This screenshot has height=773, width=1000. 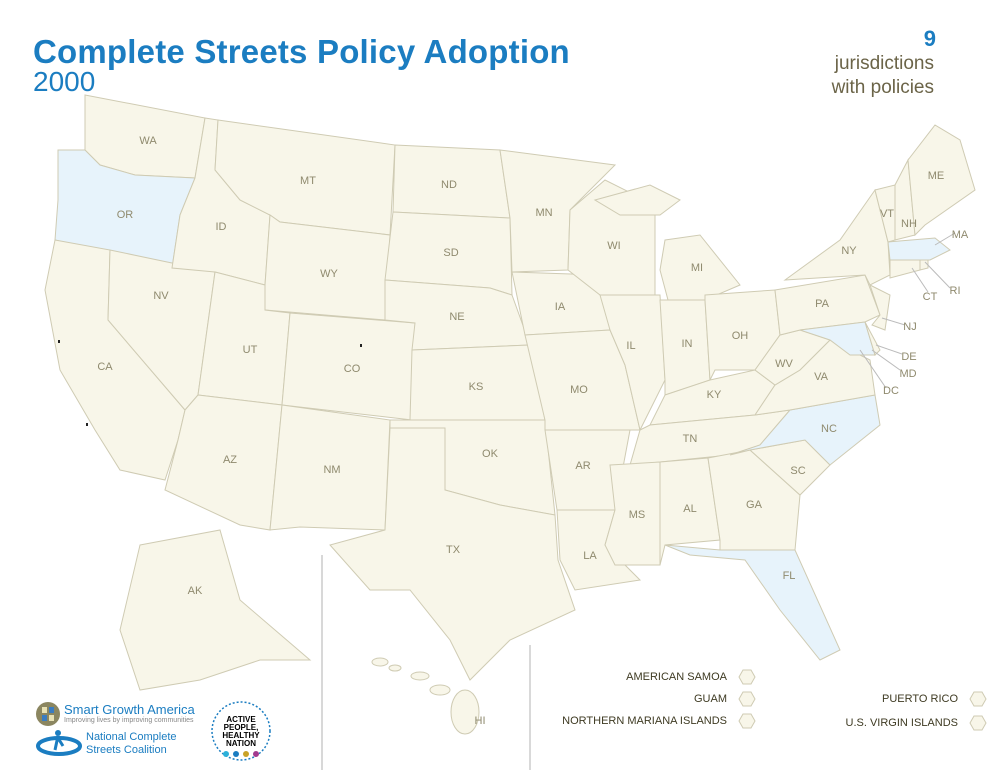 What do you see at coordinates (560, 307) in the screenshot?
I see `state-label-ia: IA` at bounding box center [560, 307].